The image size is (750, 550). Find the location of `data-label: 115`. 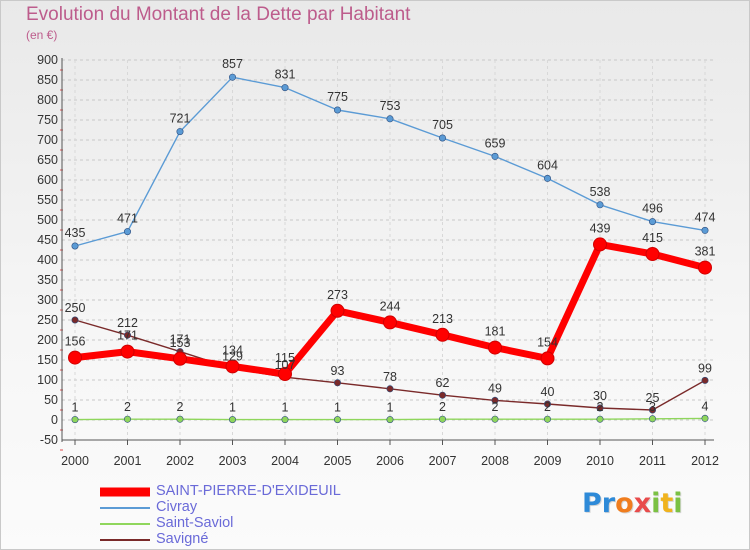

data-label: 115 is located at coordinates (285, 358).